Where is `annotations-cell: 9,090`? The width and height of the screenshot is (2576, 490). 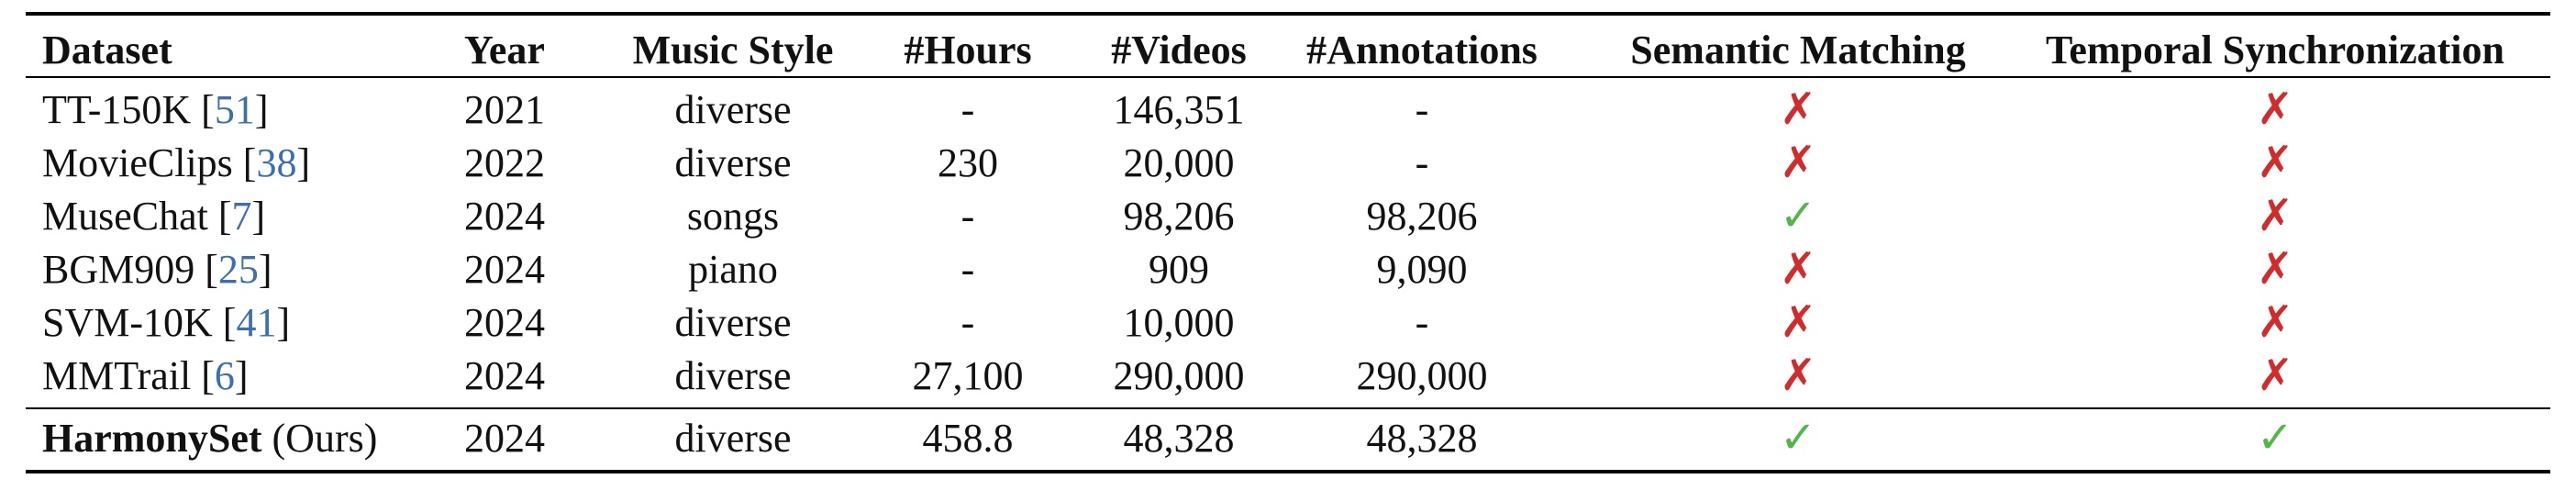
annotations-cell: 9,090 is located at coordinates (1422, 269).